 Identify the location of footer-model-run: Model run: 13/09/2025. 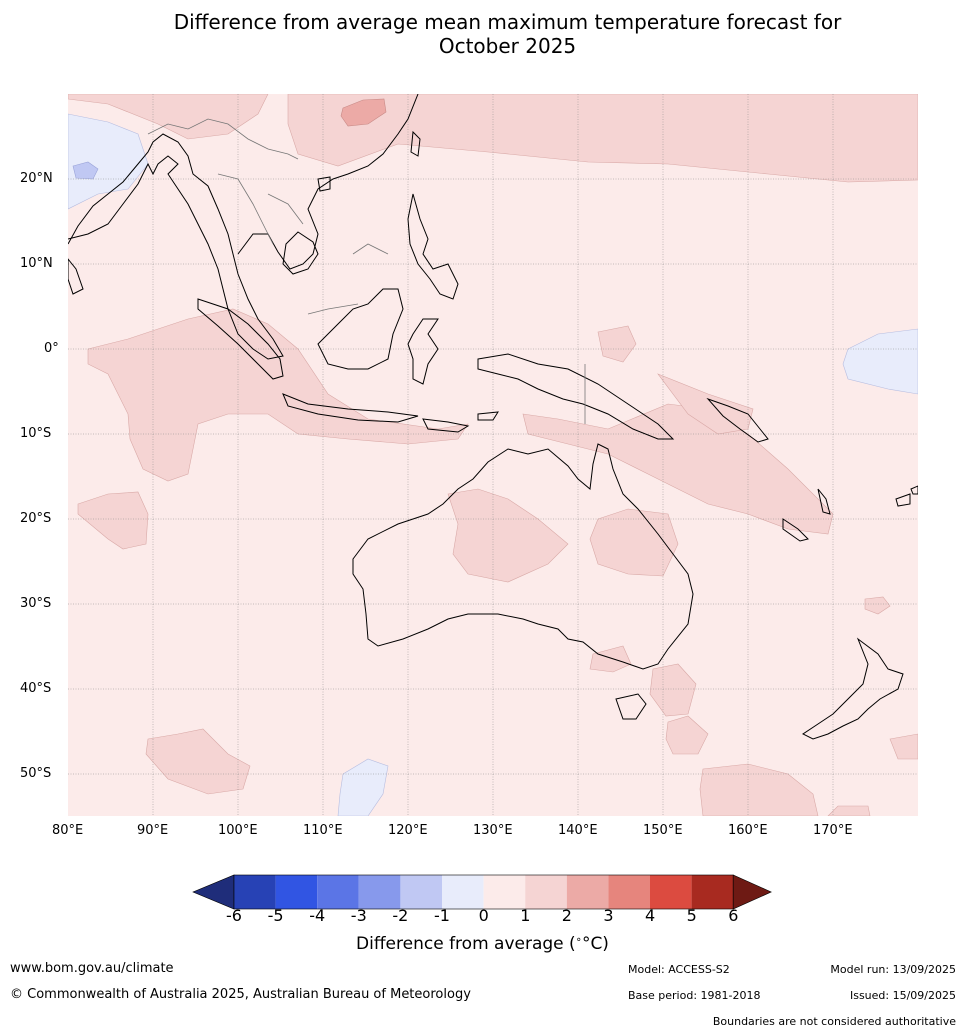
(893, 969).